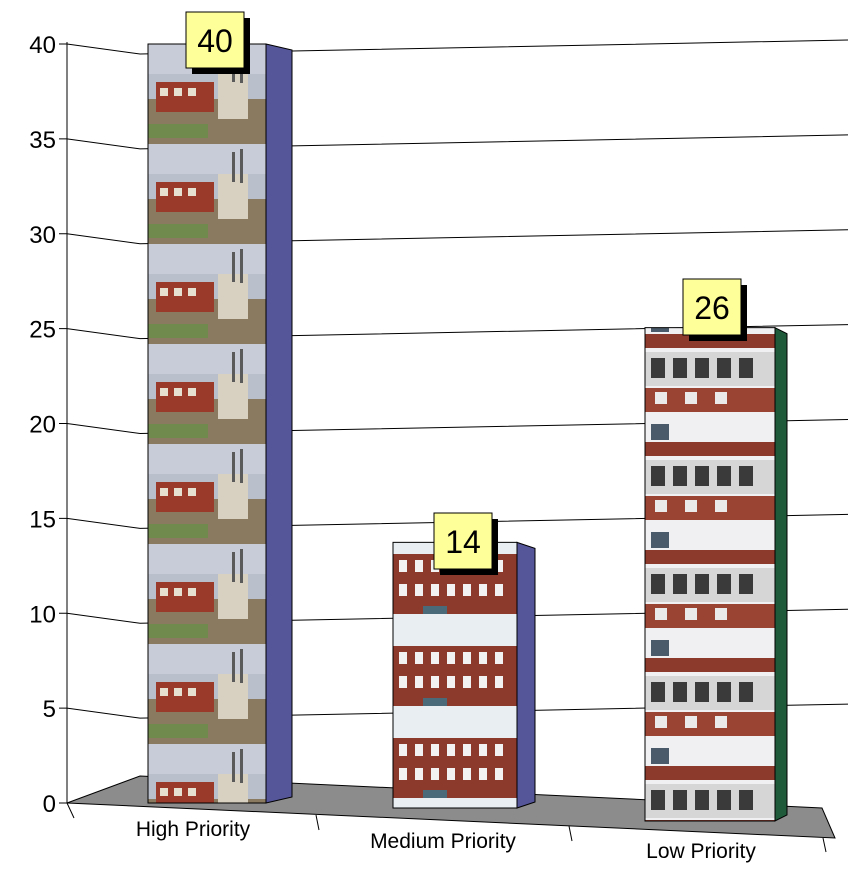  I want to click on x-category-label: High Priority, so click(193, 829).